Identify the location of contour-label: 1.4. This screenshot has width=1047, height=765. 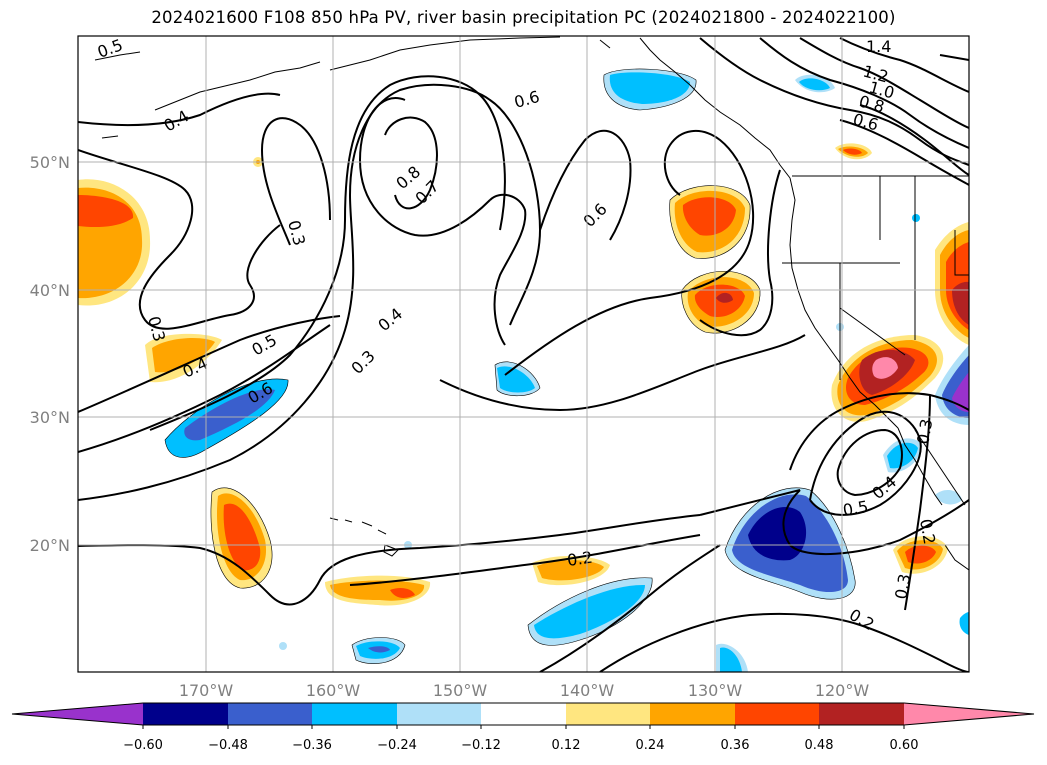
(878, 46).